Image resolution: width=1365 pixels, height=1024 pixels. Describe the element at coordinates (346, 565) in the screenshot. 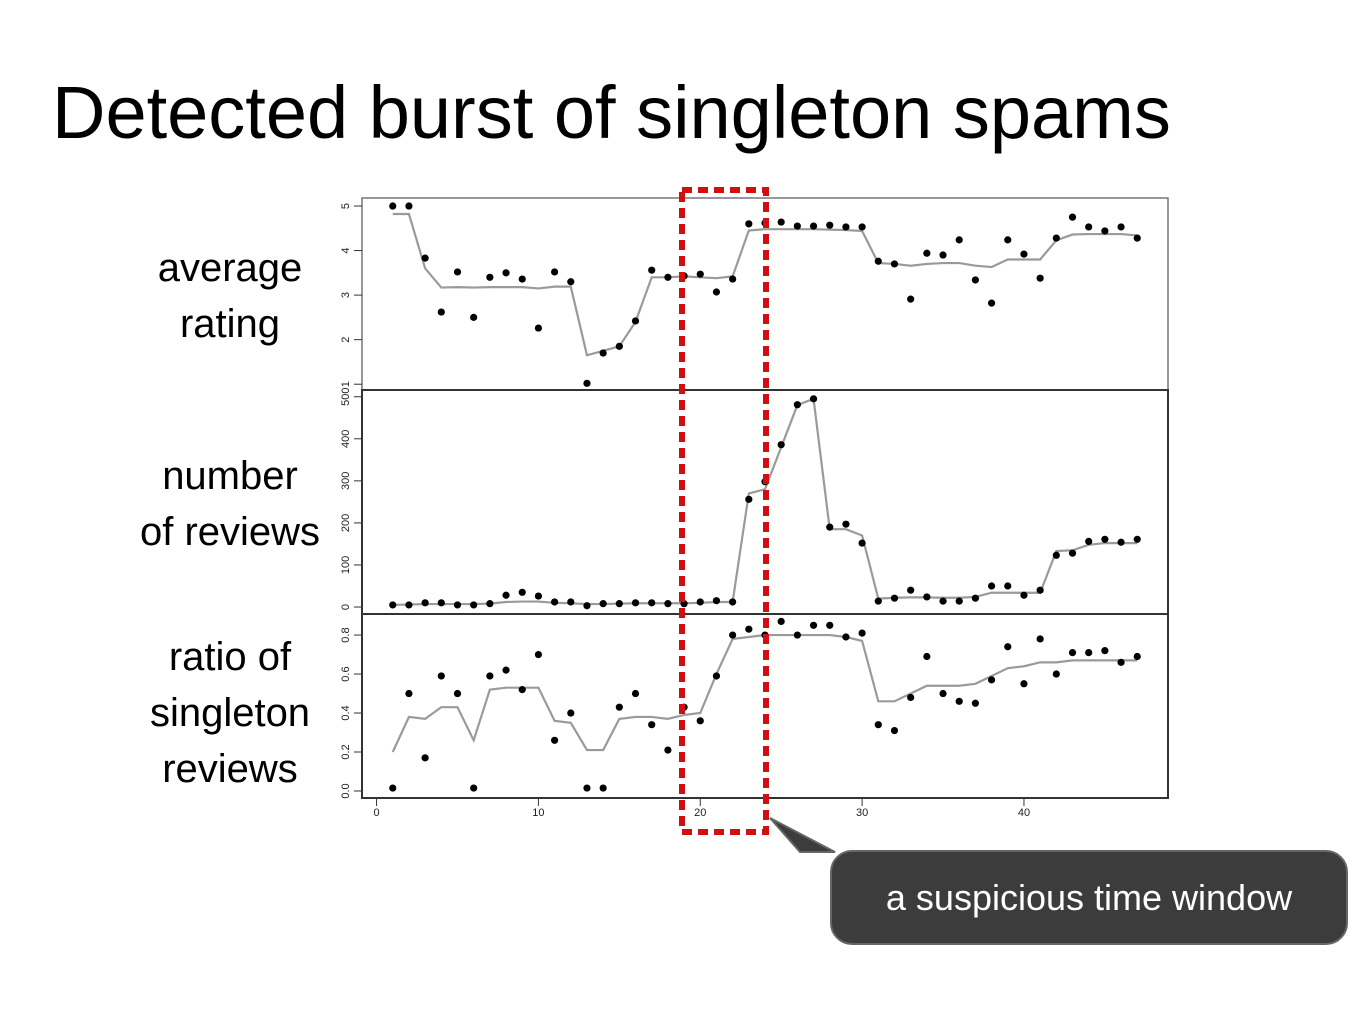

I see `y-tick-label: 100` at that location.